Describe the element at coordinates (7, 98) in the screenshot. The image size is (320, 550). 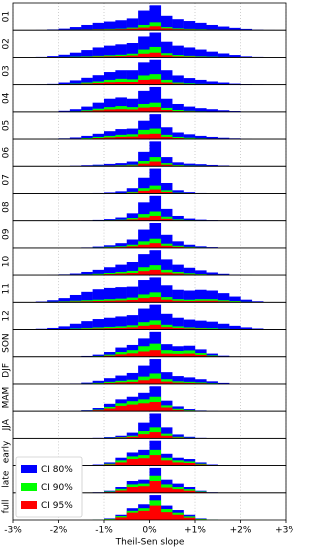
I see `panel-label: 04` at that location.